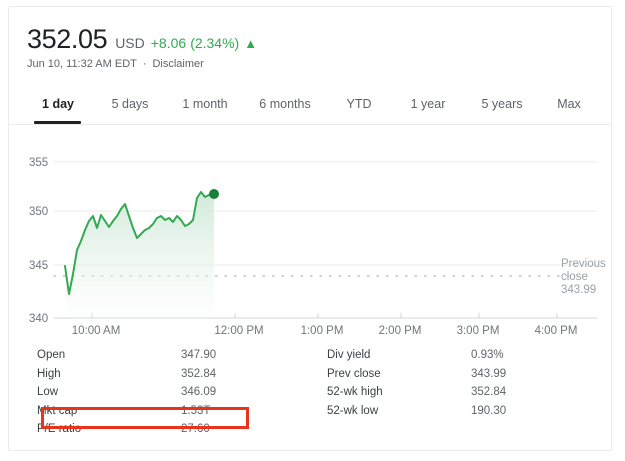 The image size is (625, 461). Describe the element at coordinates (251, 43) in the screenshot. I see `arrow-up-icon: ▲` at that location.